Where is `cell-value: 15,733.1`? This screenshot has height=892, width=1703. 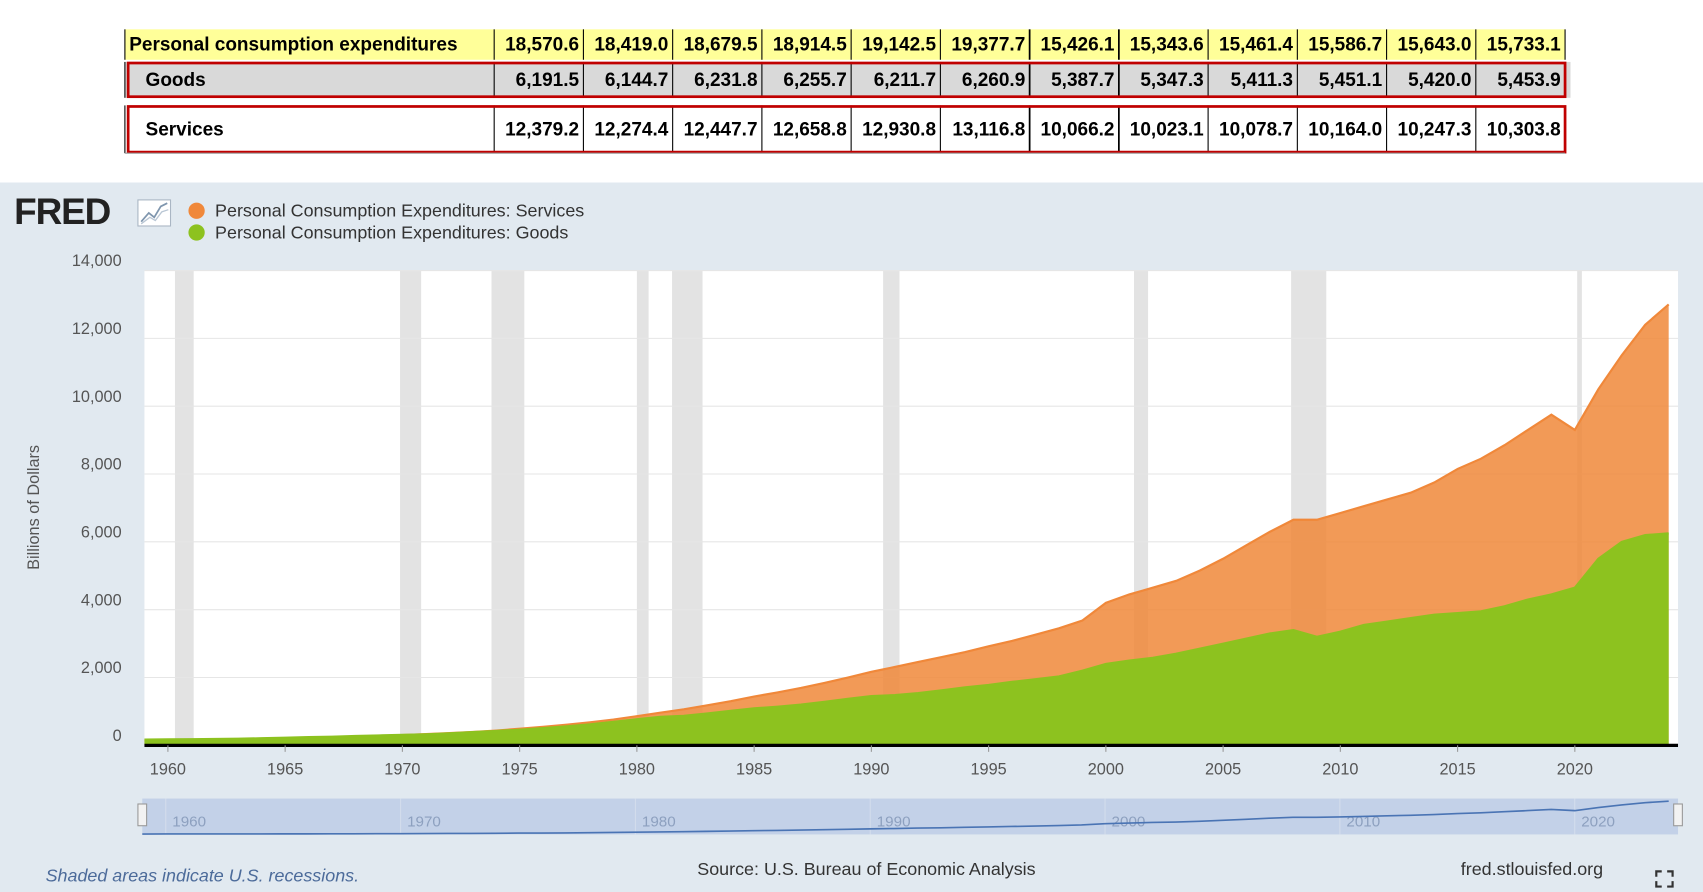 cell-value: 15,733.1 is located at coordinates (1524, 45).